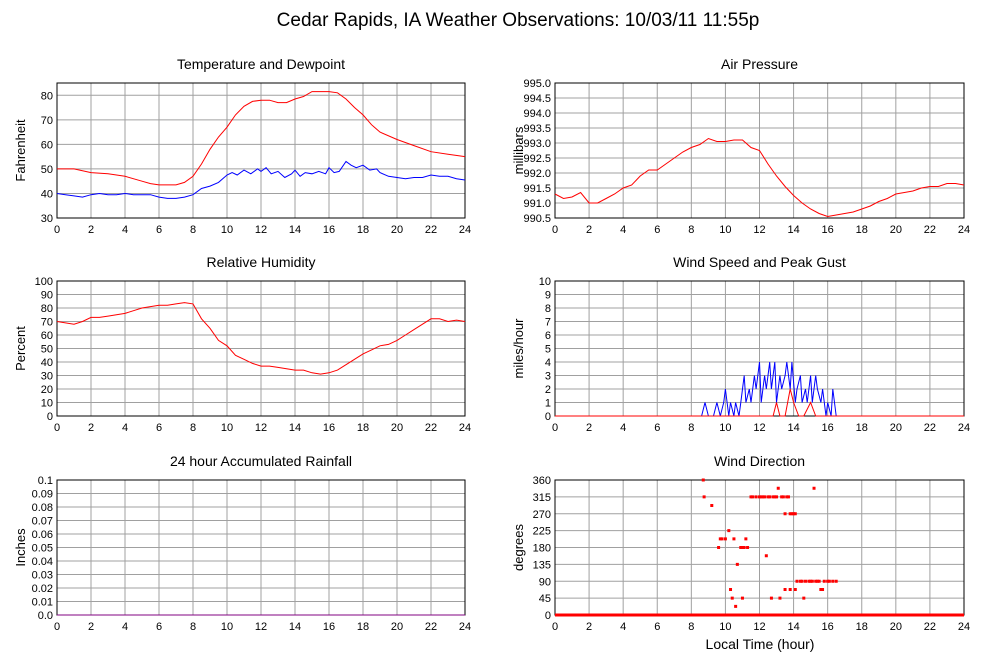  What do you see at coordinates (548, 390) in the screenshot?
I see `y-tick-label: 2` at bounding box center [548, 390].